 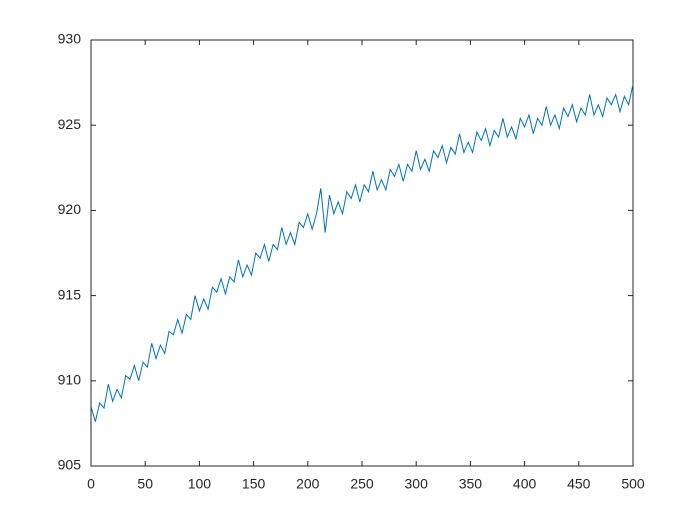 I want to click on x-tick-label: 0, so click(x=91, y=484).